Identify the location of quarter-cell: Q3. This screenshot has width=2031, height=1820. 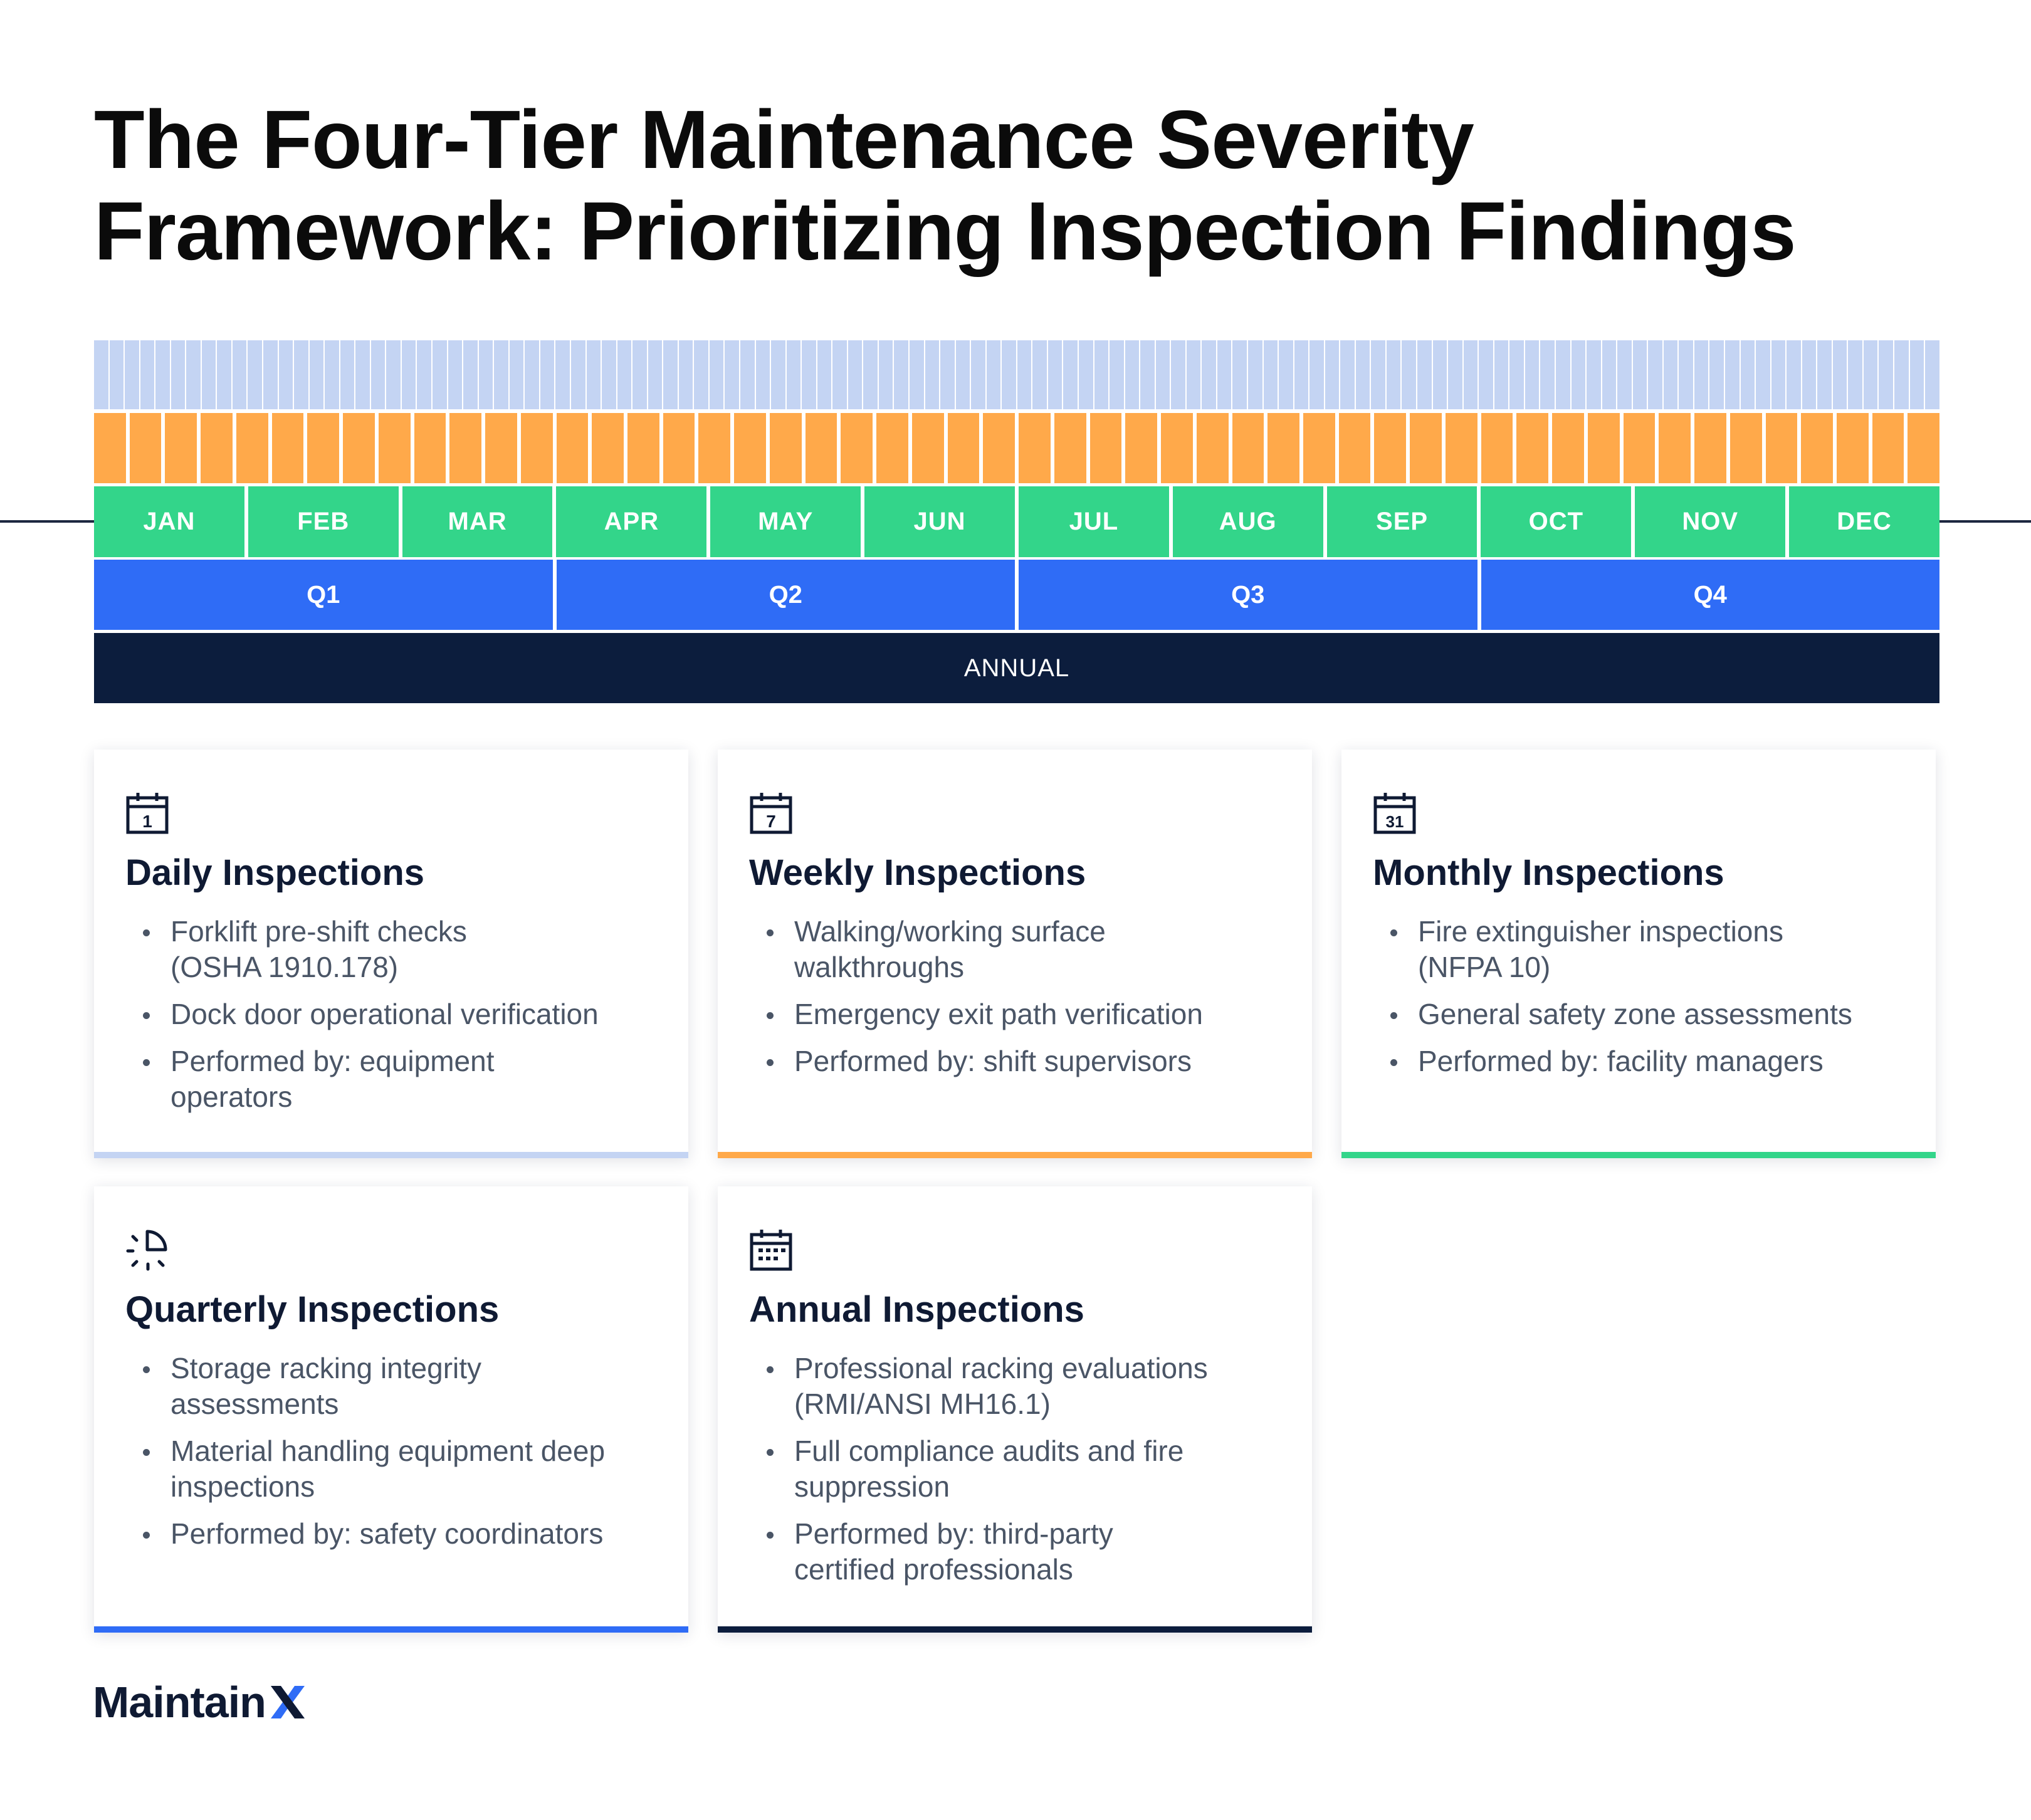
(1248, 595).